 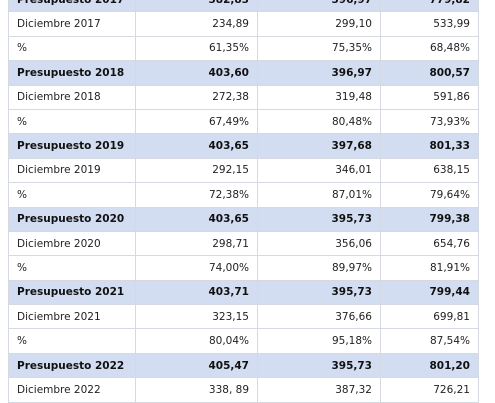 I want to click on cell-value: 403,71, so click(x=196, y=292).